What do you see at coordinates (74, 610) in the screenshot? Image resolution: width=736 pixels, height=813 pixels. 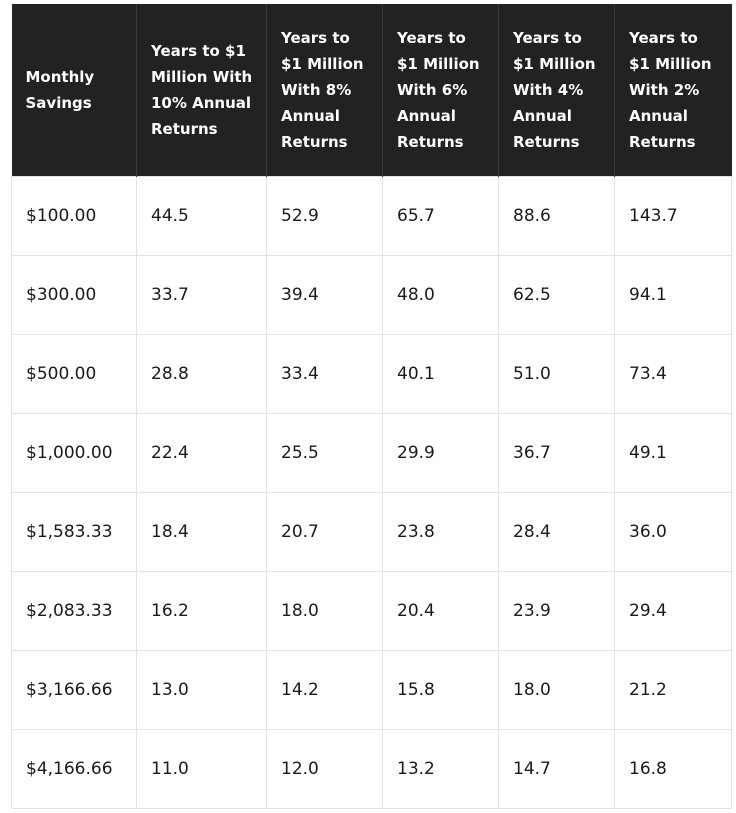 I see `cell-monthly-savings: $2,083.33` at bounding box center [74, 610].